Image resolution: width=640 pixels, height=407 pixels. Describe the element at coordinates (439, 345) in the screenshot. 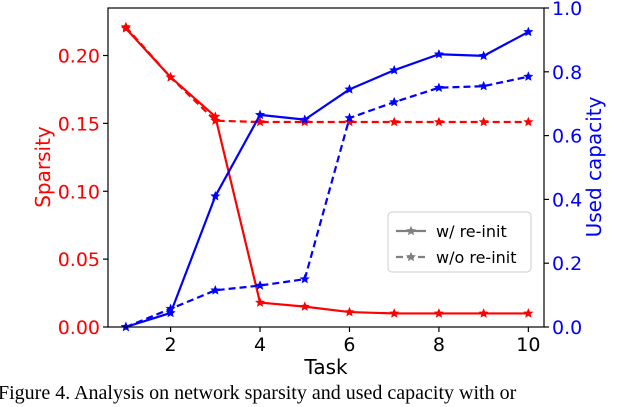

I see `x-tick-label: 8` at that location.